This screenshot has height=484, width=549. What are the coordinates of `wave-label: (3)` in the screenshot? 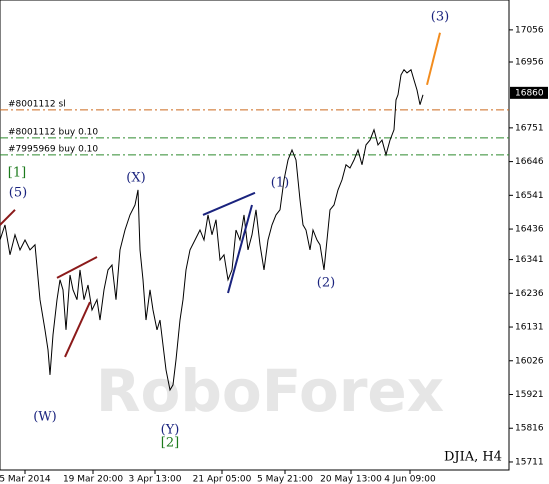 It's located at (440, 17).